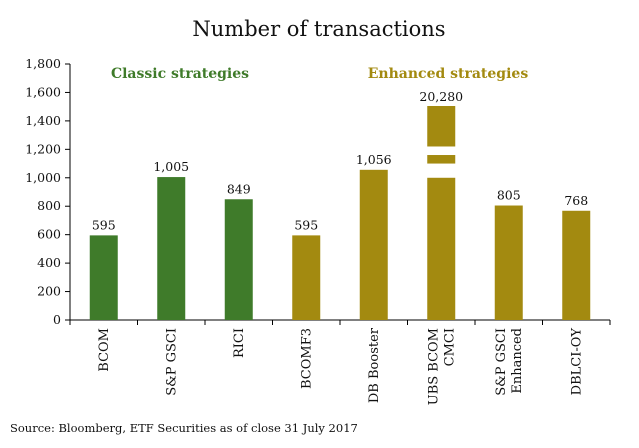  I want to click on x-tick-label-line: UBS BCOM, so click(433, 366).